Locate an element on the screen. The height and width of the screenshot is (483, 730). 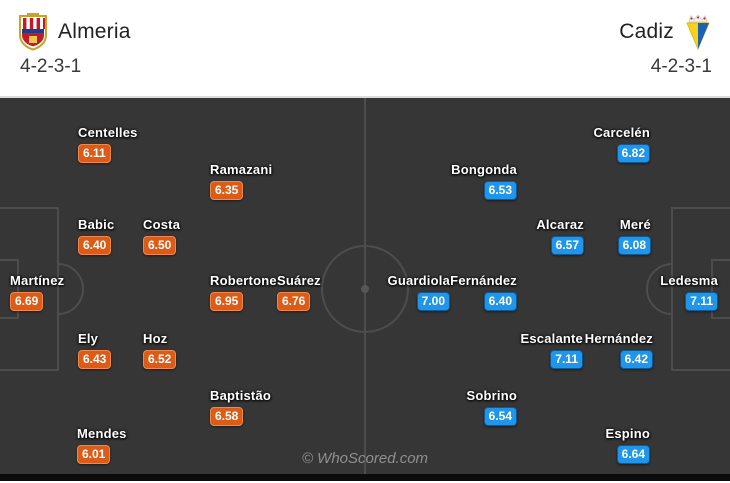
player-martinez: Martínez 6.69 is located at coordinates (37, 292).